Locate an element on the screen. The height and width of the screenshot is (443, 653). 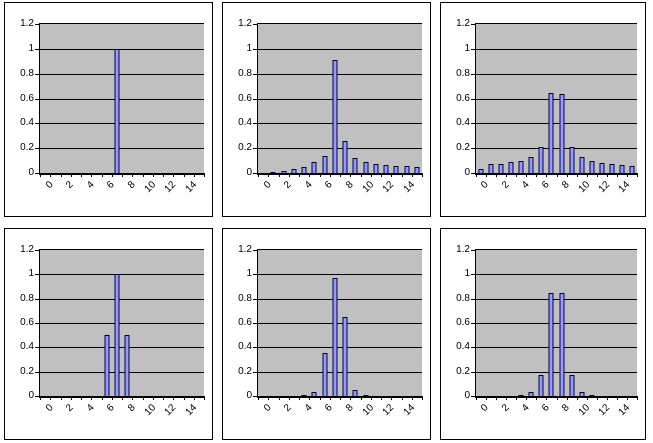
bar-x10 is located at coordinates (366, 167).